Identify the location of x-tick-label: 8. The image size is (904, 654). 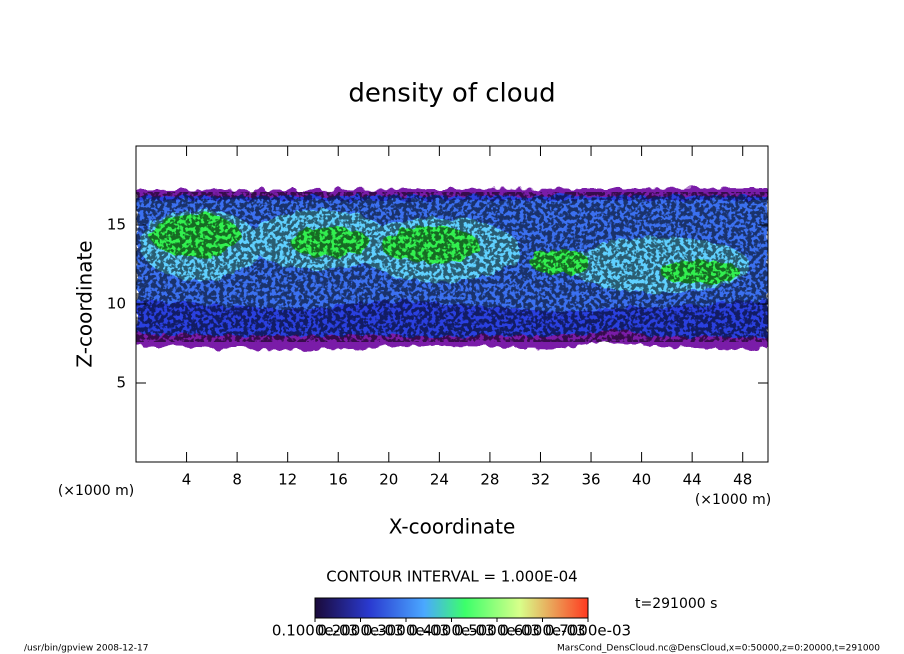
(237, 480).